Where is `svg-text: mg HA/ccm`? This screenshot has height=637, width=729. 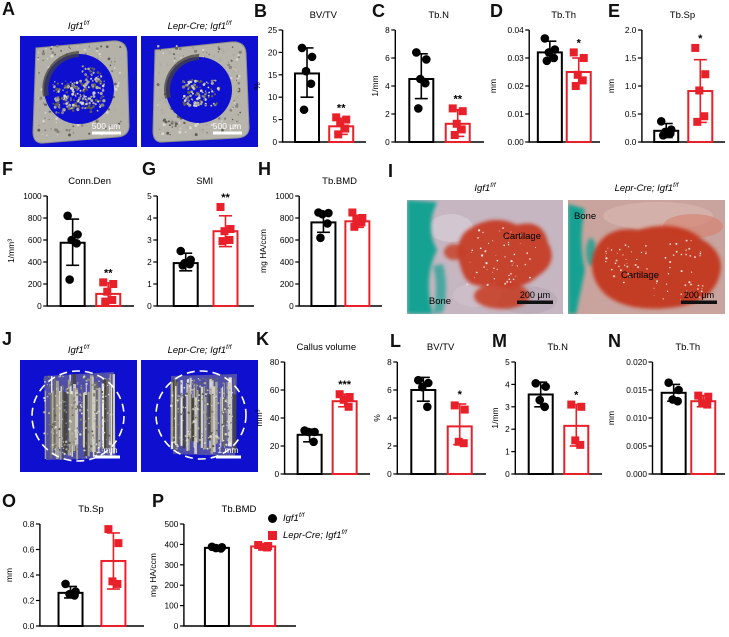
svg-text: mg HA/ccm is located at coordinates (153, 575).